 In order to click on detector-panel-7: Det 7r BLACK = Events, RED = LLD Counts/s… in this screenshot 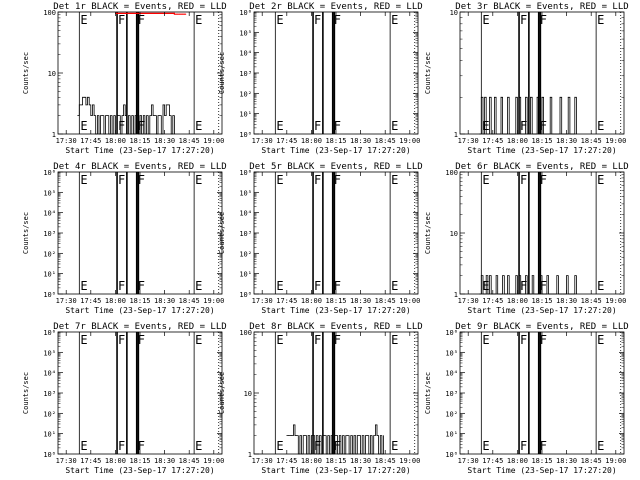, I will do `click(124, 398)`.